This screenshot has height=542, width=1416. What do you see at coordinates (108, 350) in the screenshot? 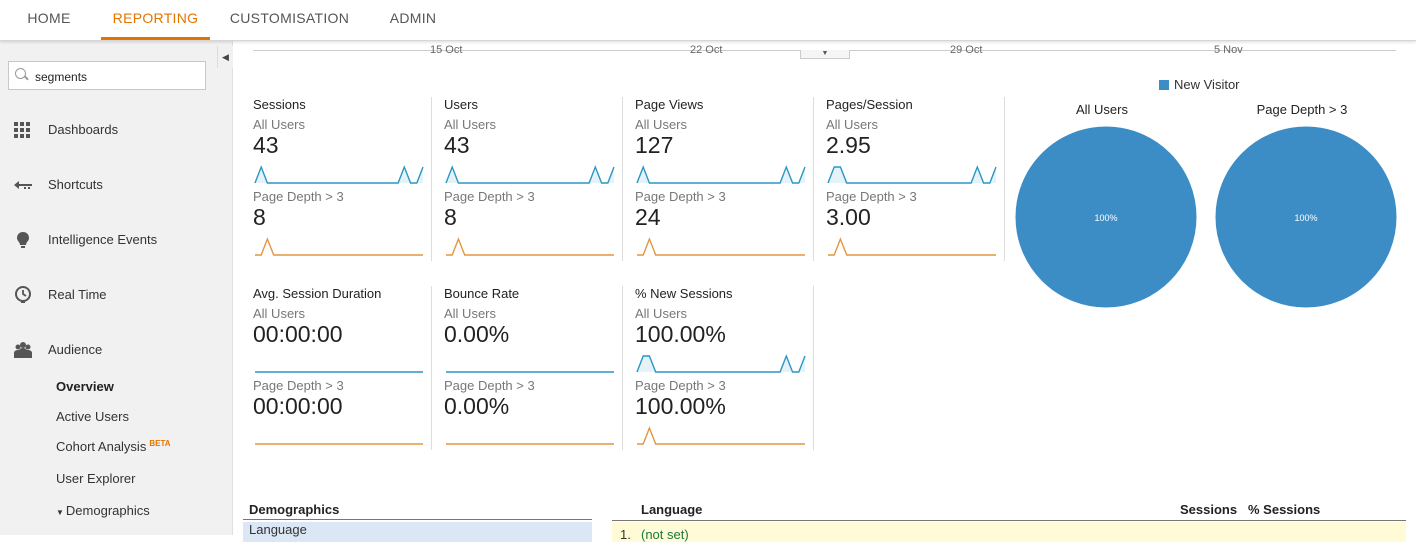
I see `sidebar-item-audience: Audience` at bounding box center [108, 350].